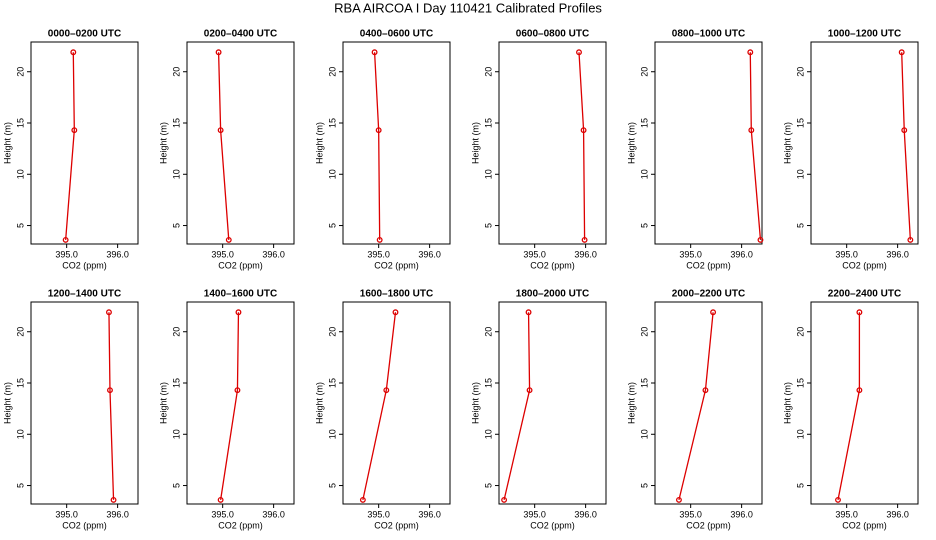  Describe the element at coordinates (84, 294) in the screenshot. I see `panel-title: 1200–1400 UTC` at that location.